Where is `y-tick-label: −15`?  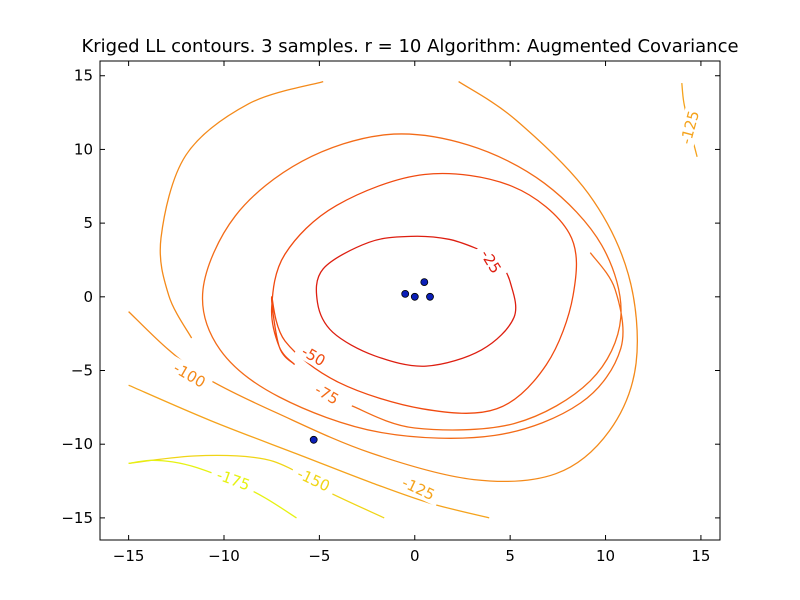
y-tick-label: −15 is located at coordinates (77, 518).